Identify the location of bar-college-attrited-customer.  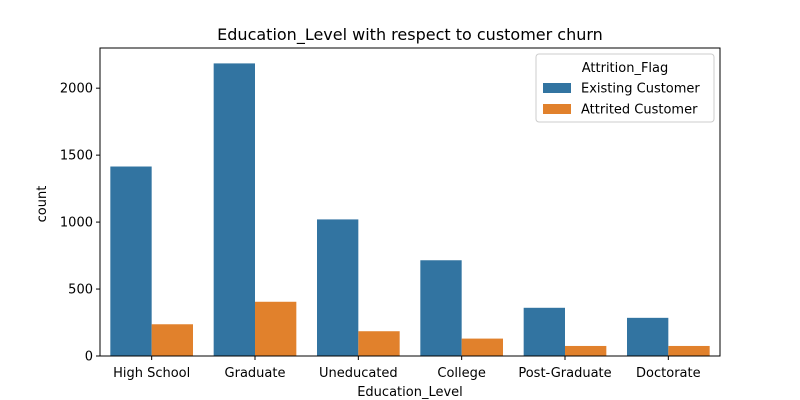
(482, 347).